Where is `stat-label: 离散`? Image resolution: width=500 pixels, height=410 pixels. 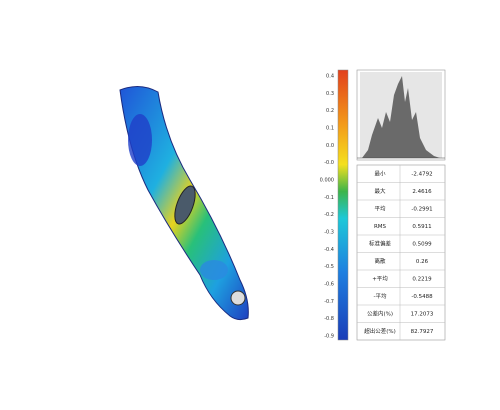 stat-label: 离散 is located at coordinates (380, 261).